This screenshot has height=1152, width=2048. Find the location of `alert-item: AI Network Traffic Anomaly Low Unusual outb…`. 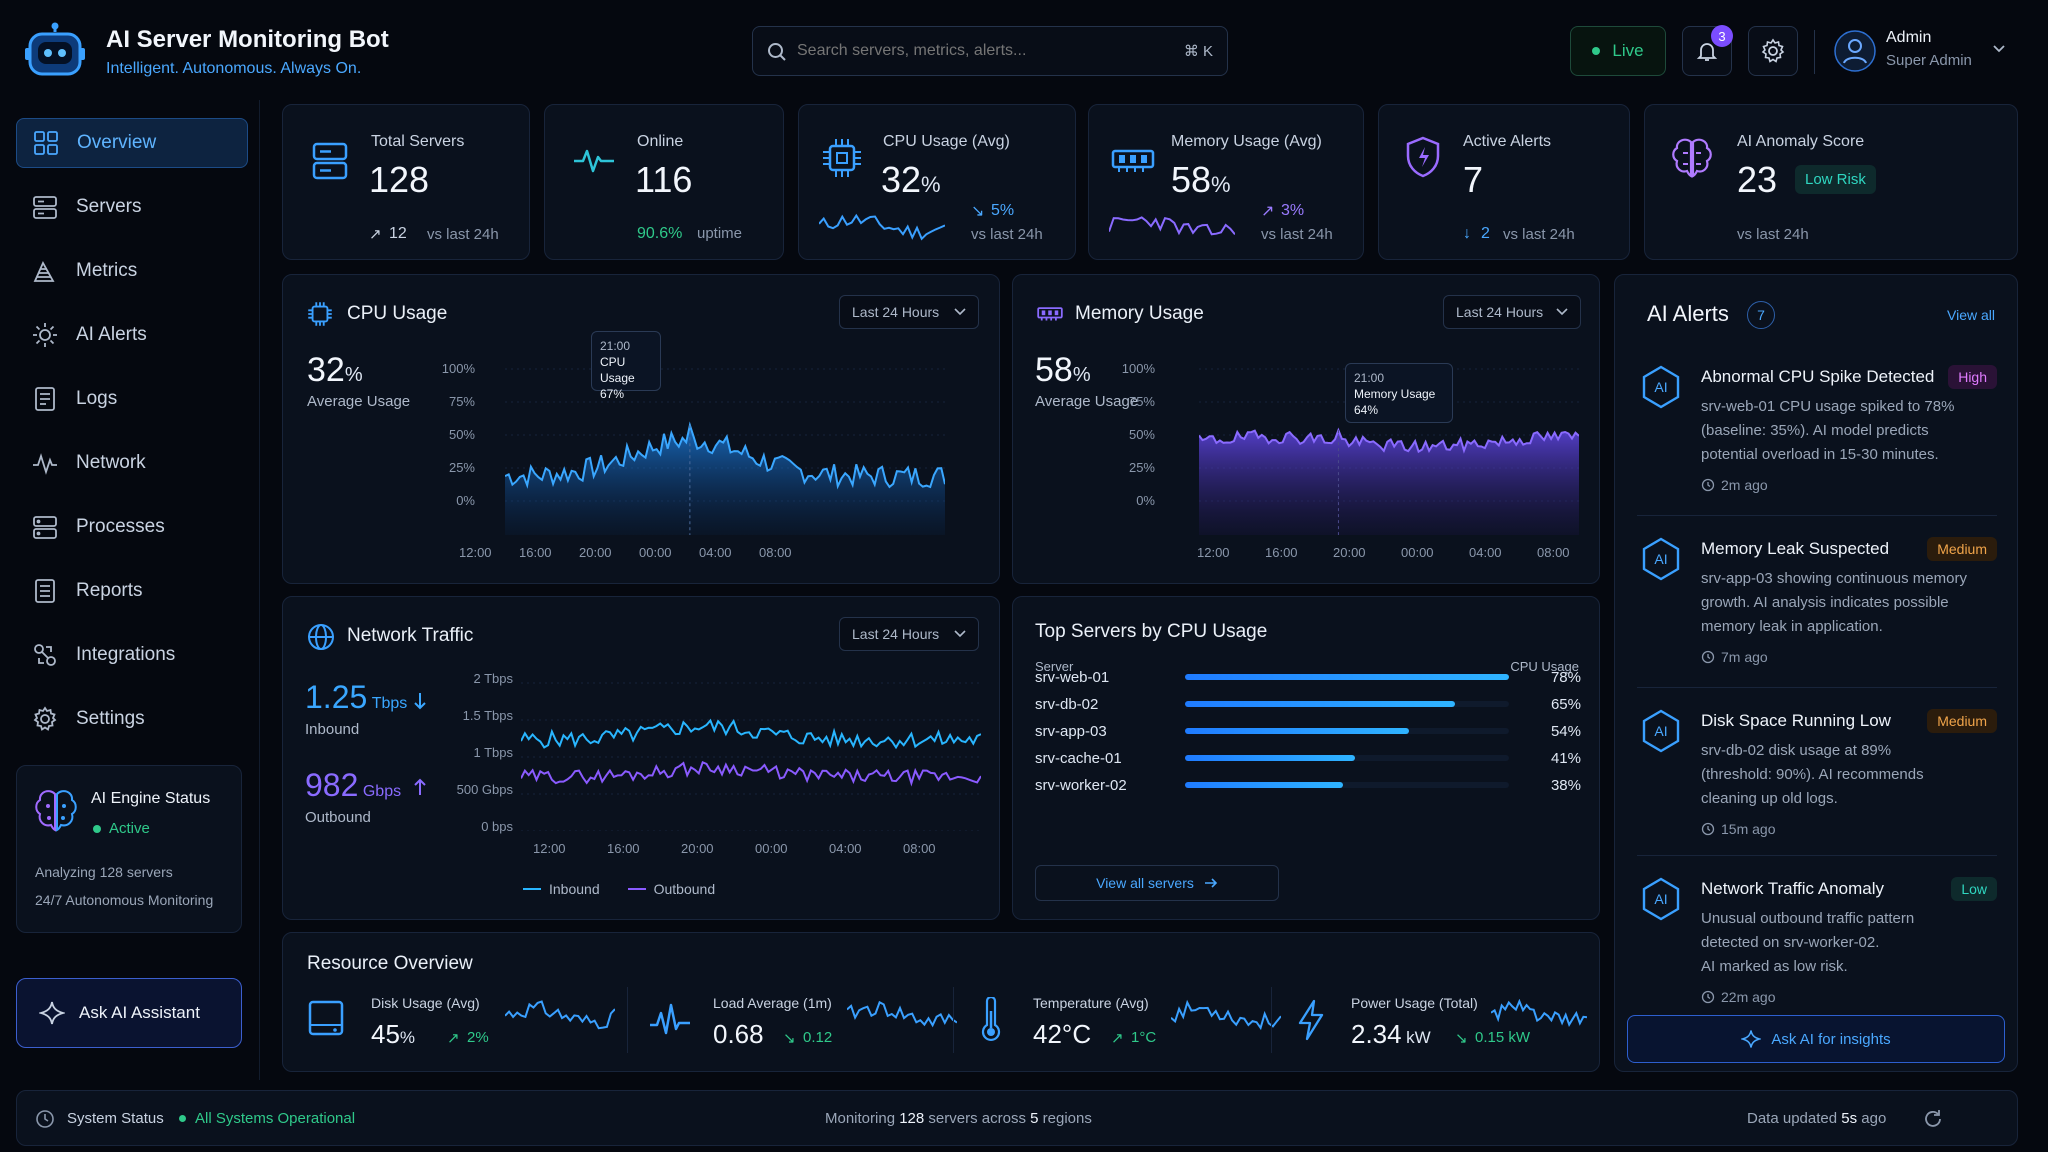

alert-item: AI Network Traffic Anomaly Low Unusual outb… is located at coordinates (1817, 957).